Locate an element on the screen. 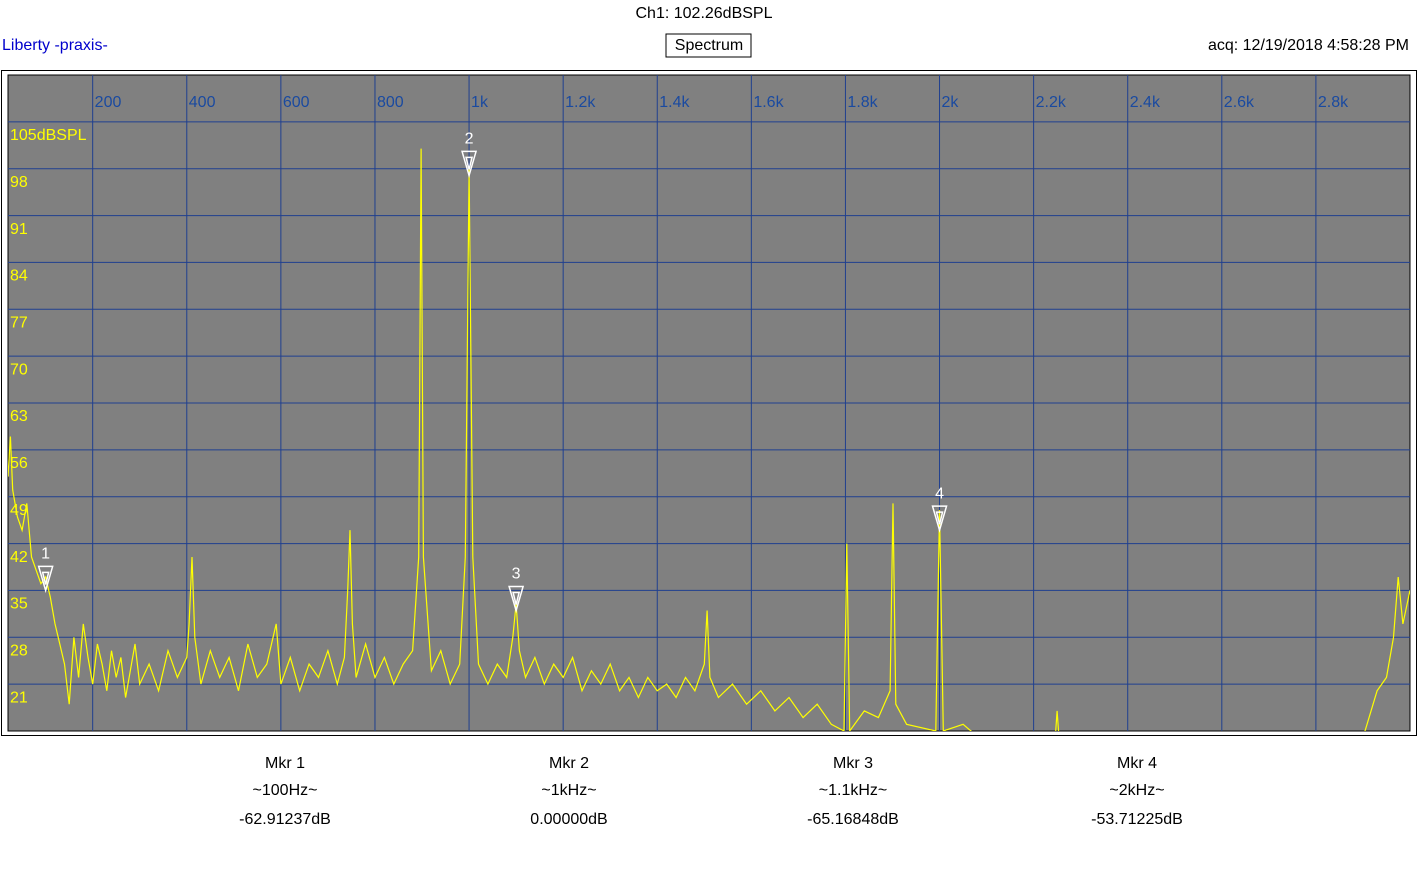 This screenshot has width=1418, height=882. x-tick-label: 800 is located at coordinates (390, 102).